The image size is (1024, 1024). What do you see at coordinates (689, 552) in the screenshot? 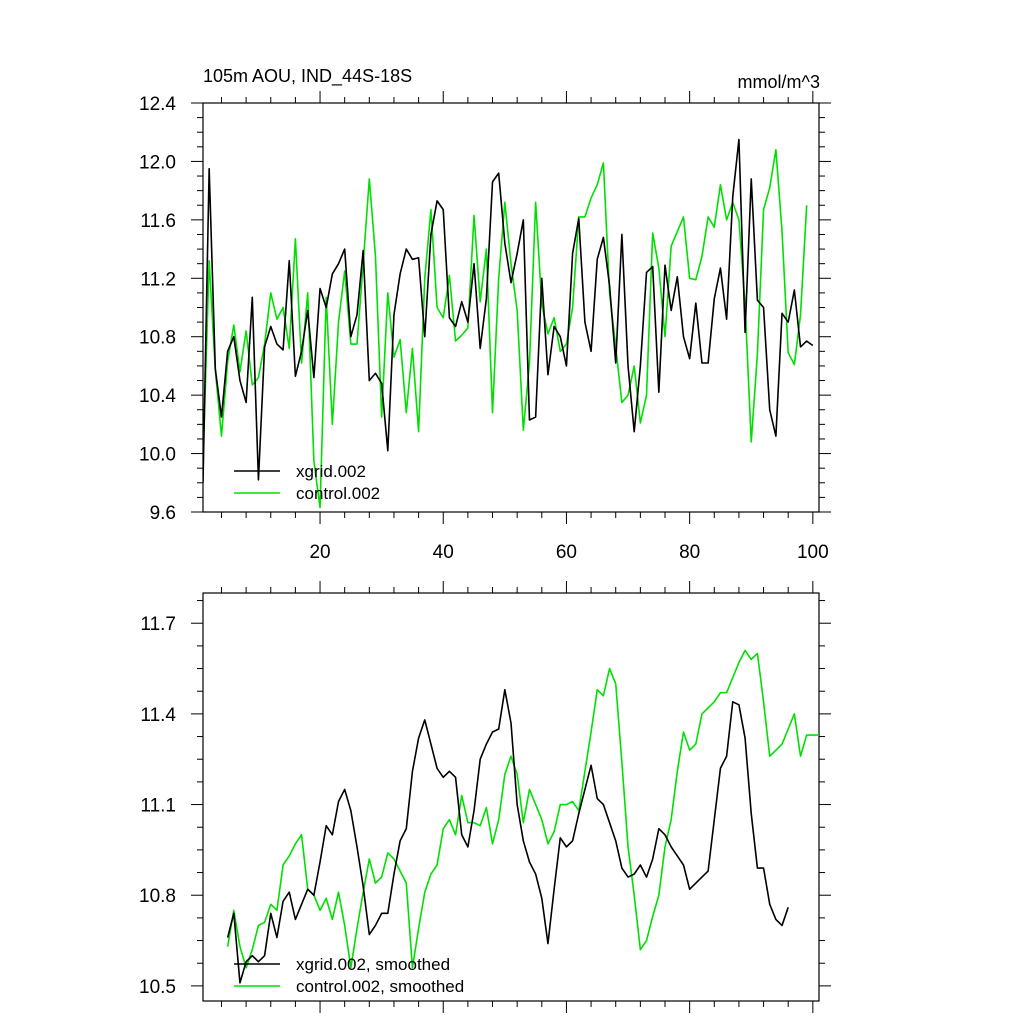
I see `x-tick-label: 80` at bounding box center [689, 552].